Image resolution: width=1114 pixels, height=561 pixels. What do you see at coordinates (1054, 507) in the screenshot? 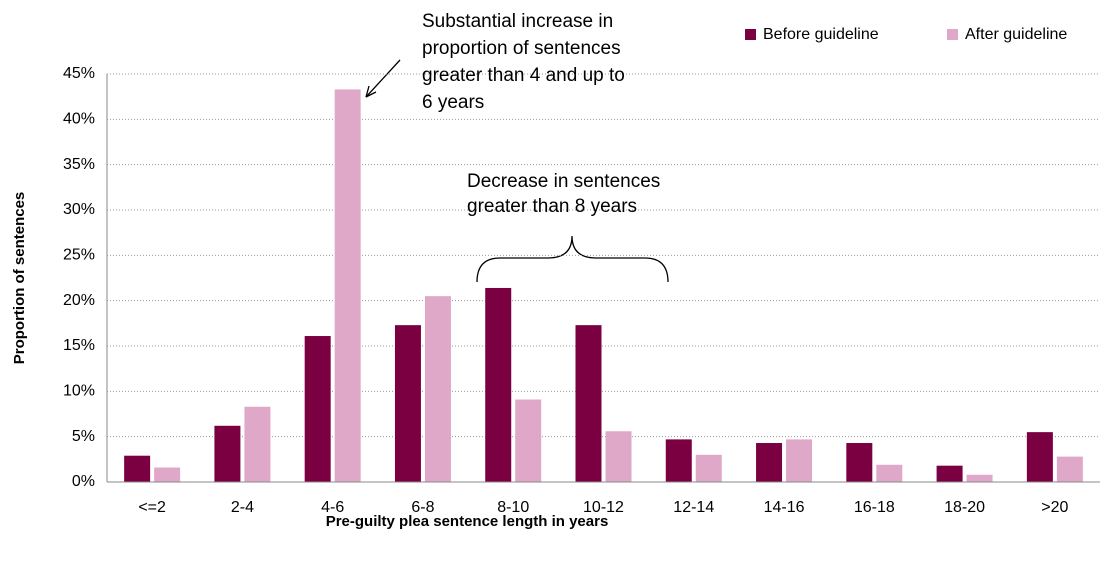
I see `x-tick-label: >20` at bounding box center [1054, 507].